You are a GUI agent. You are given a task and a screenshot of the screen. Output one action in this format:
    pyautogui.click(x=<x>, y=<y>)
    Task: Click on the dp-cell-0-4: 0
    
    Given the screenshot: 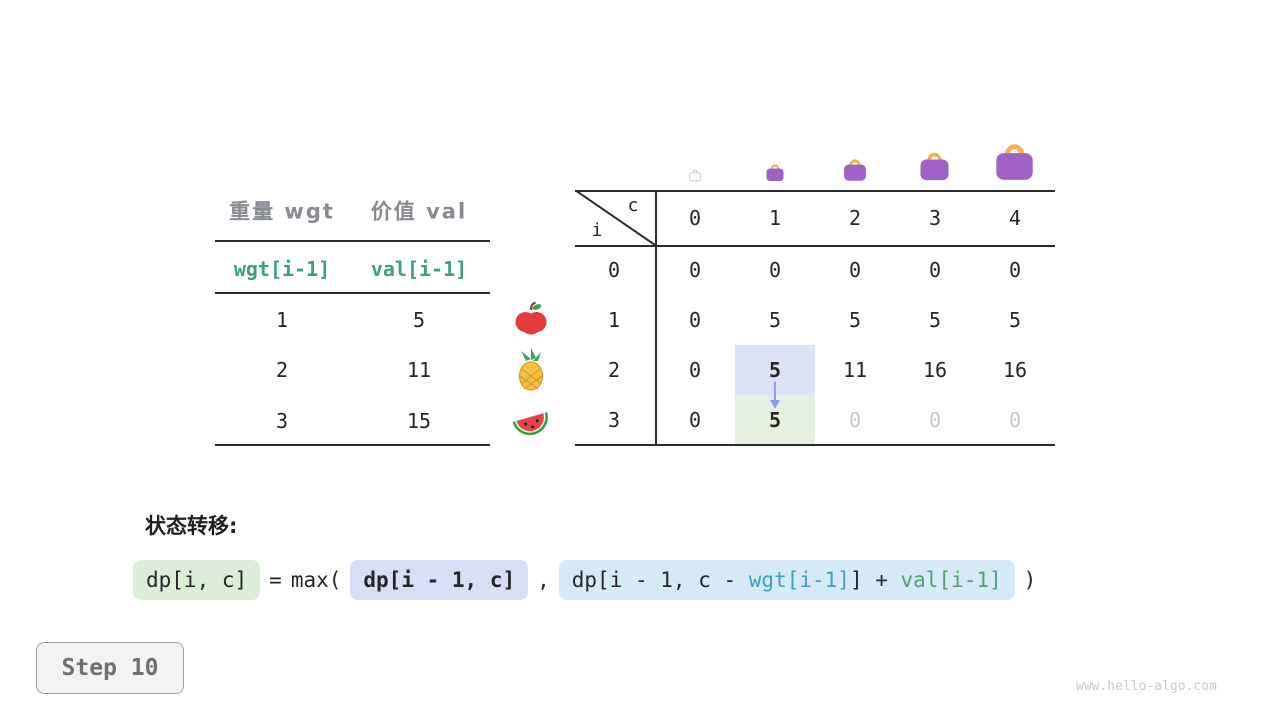 What is the action you would take?
    pyautogui.click(x=1015, y=270)
    